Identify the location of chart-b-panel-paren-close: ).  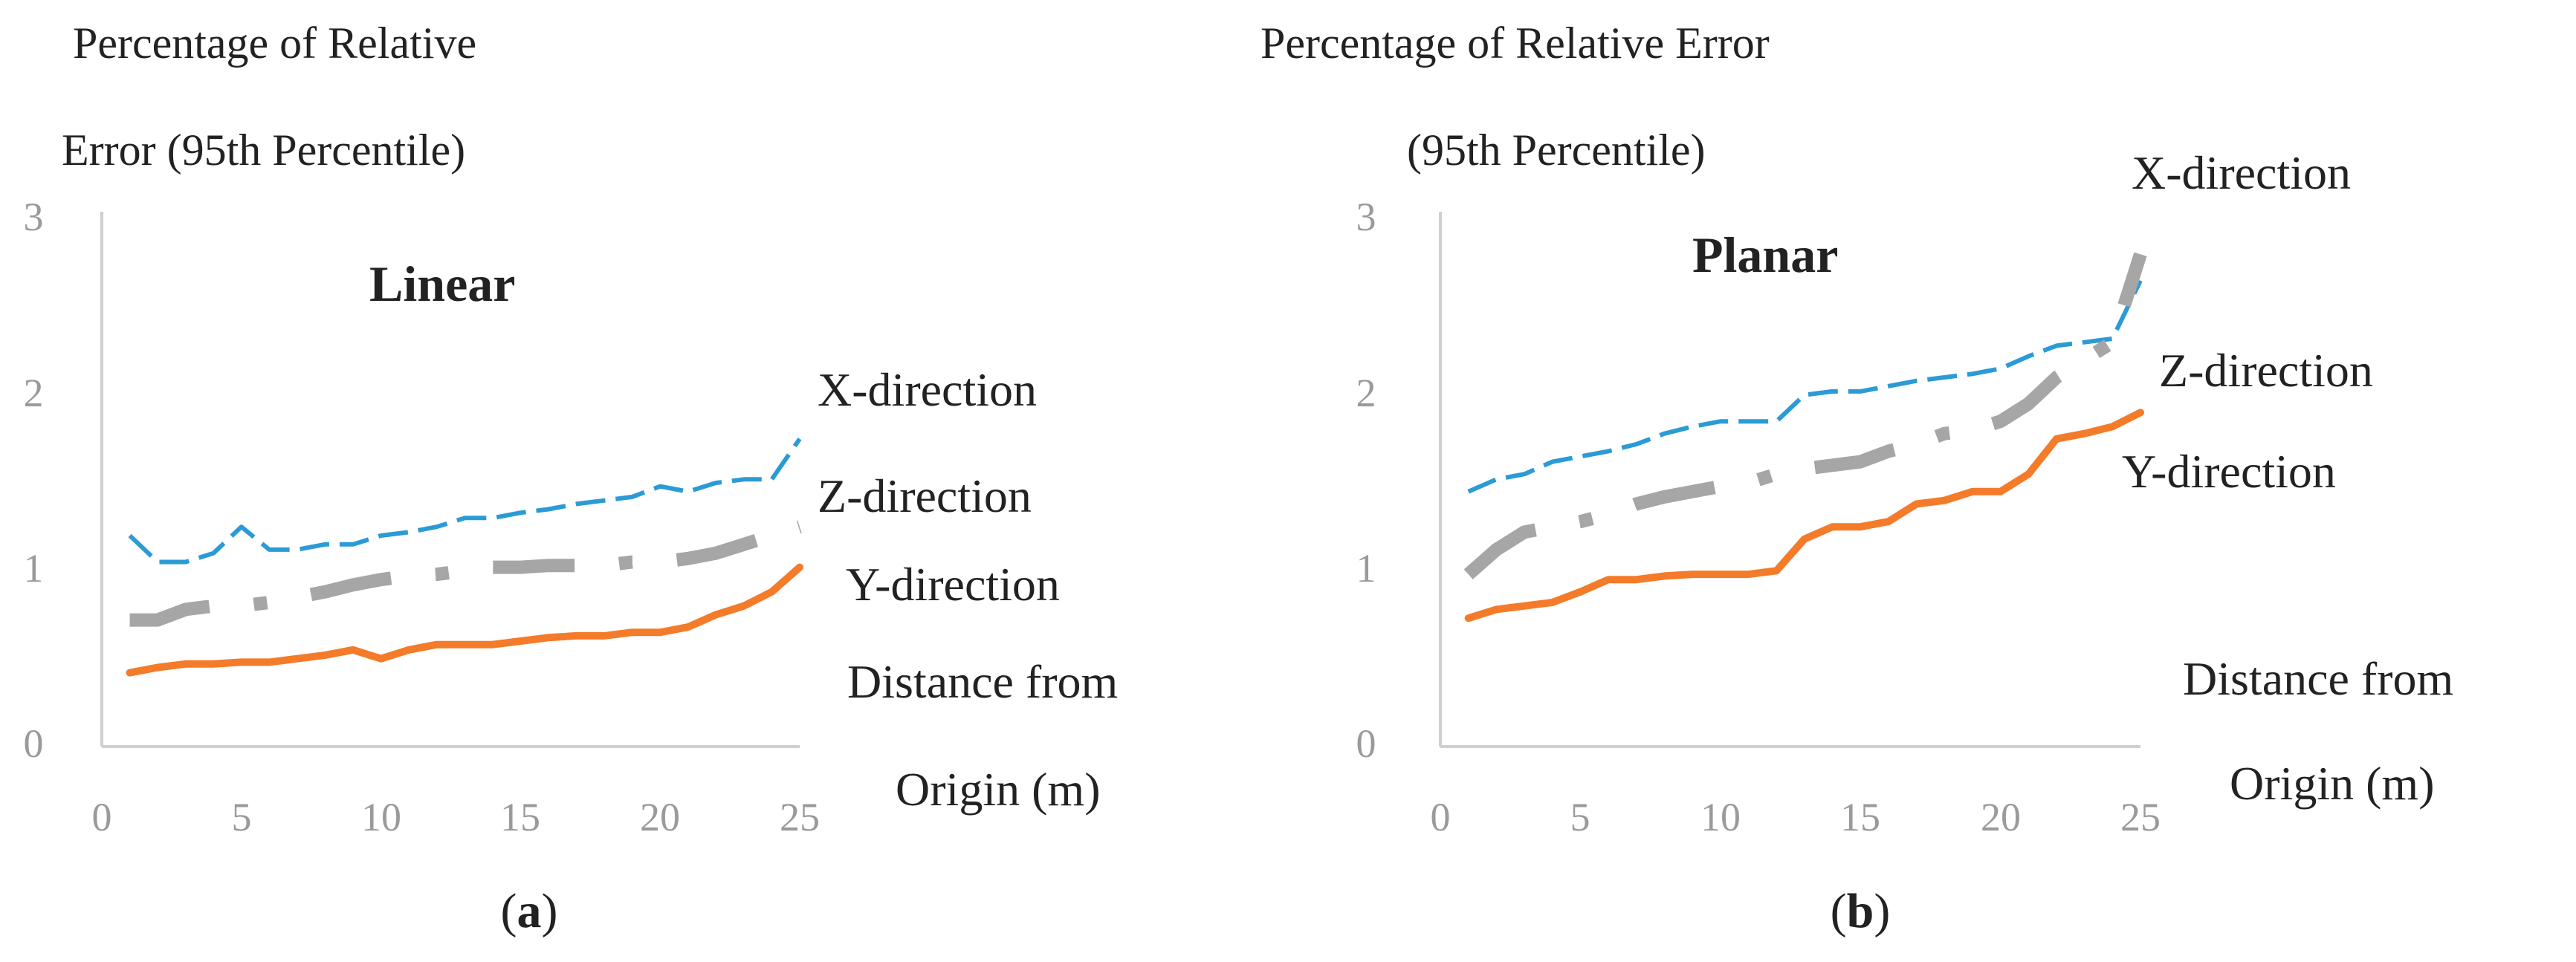
(1882, 911).